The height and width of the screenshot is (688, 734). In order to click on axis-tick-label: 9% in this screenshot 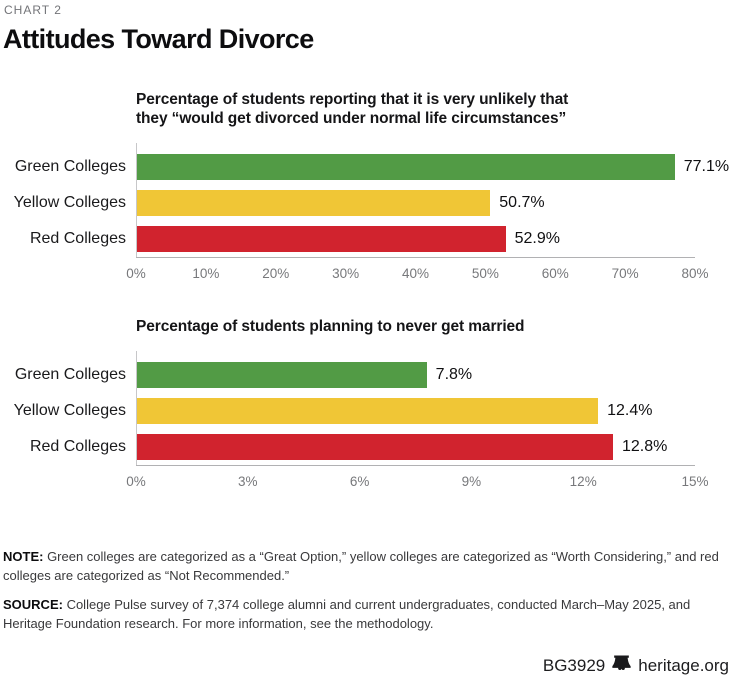, I will do `click(471, 481)`.